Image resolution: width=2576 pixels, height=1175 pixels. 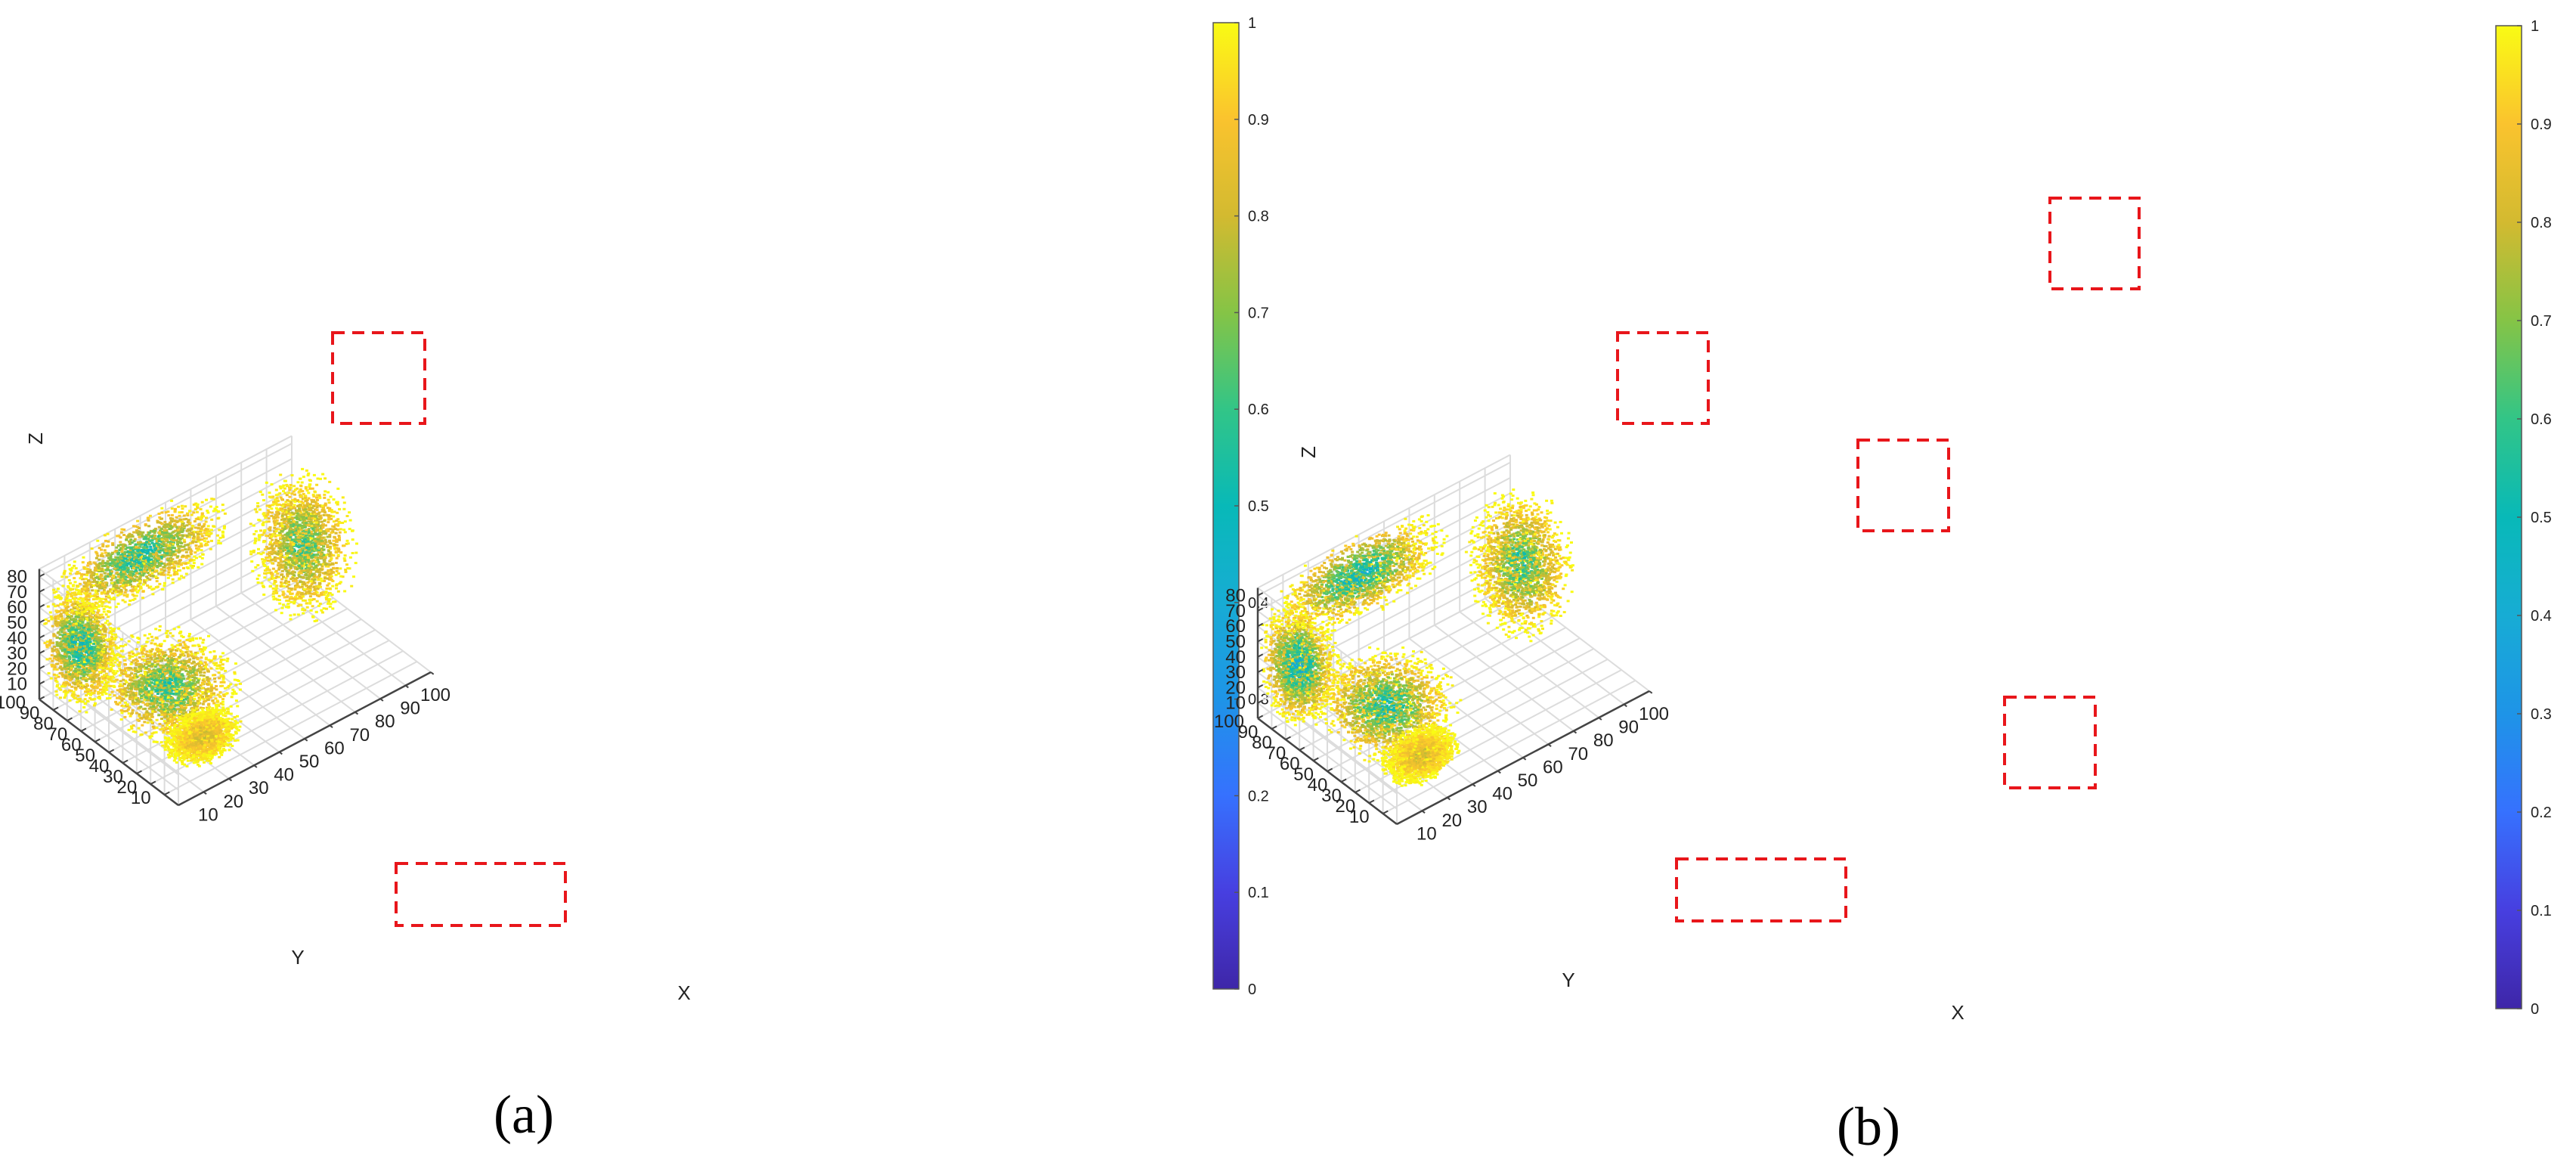 I want to click on point-cloud, so click(x=200, y=617).